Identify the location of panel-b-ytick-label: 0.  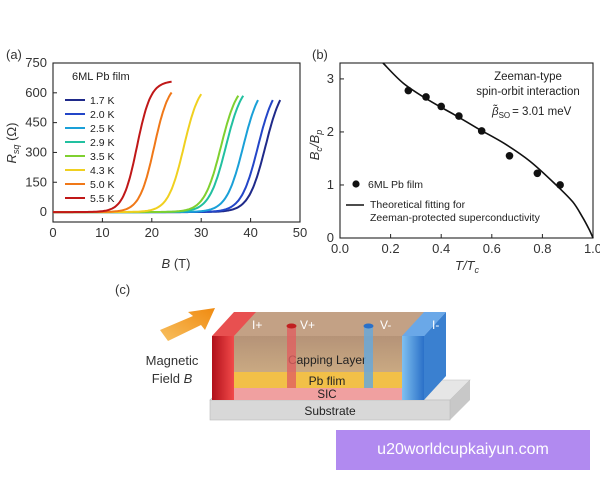
(330, 237).